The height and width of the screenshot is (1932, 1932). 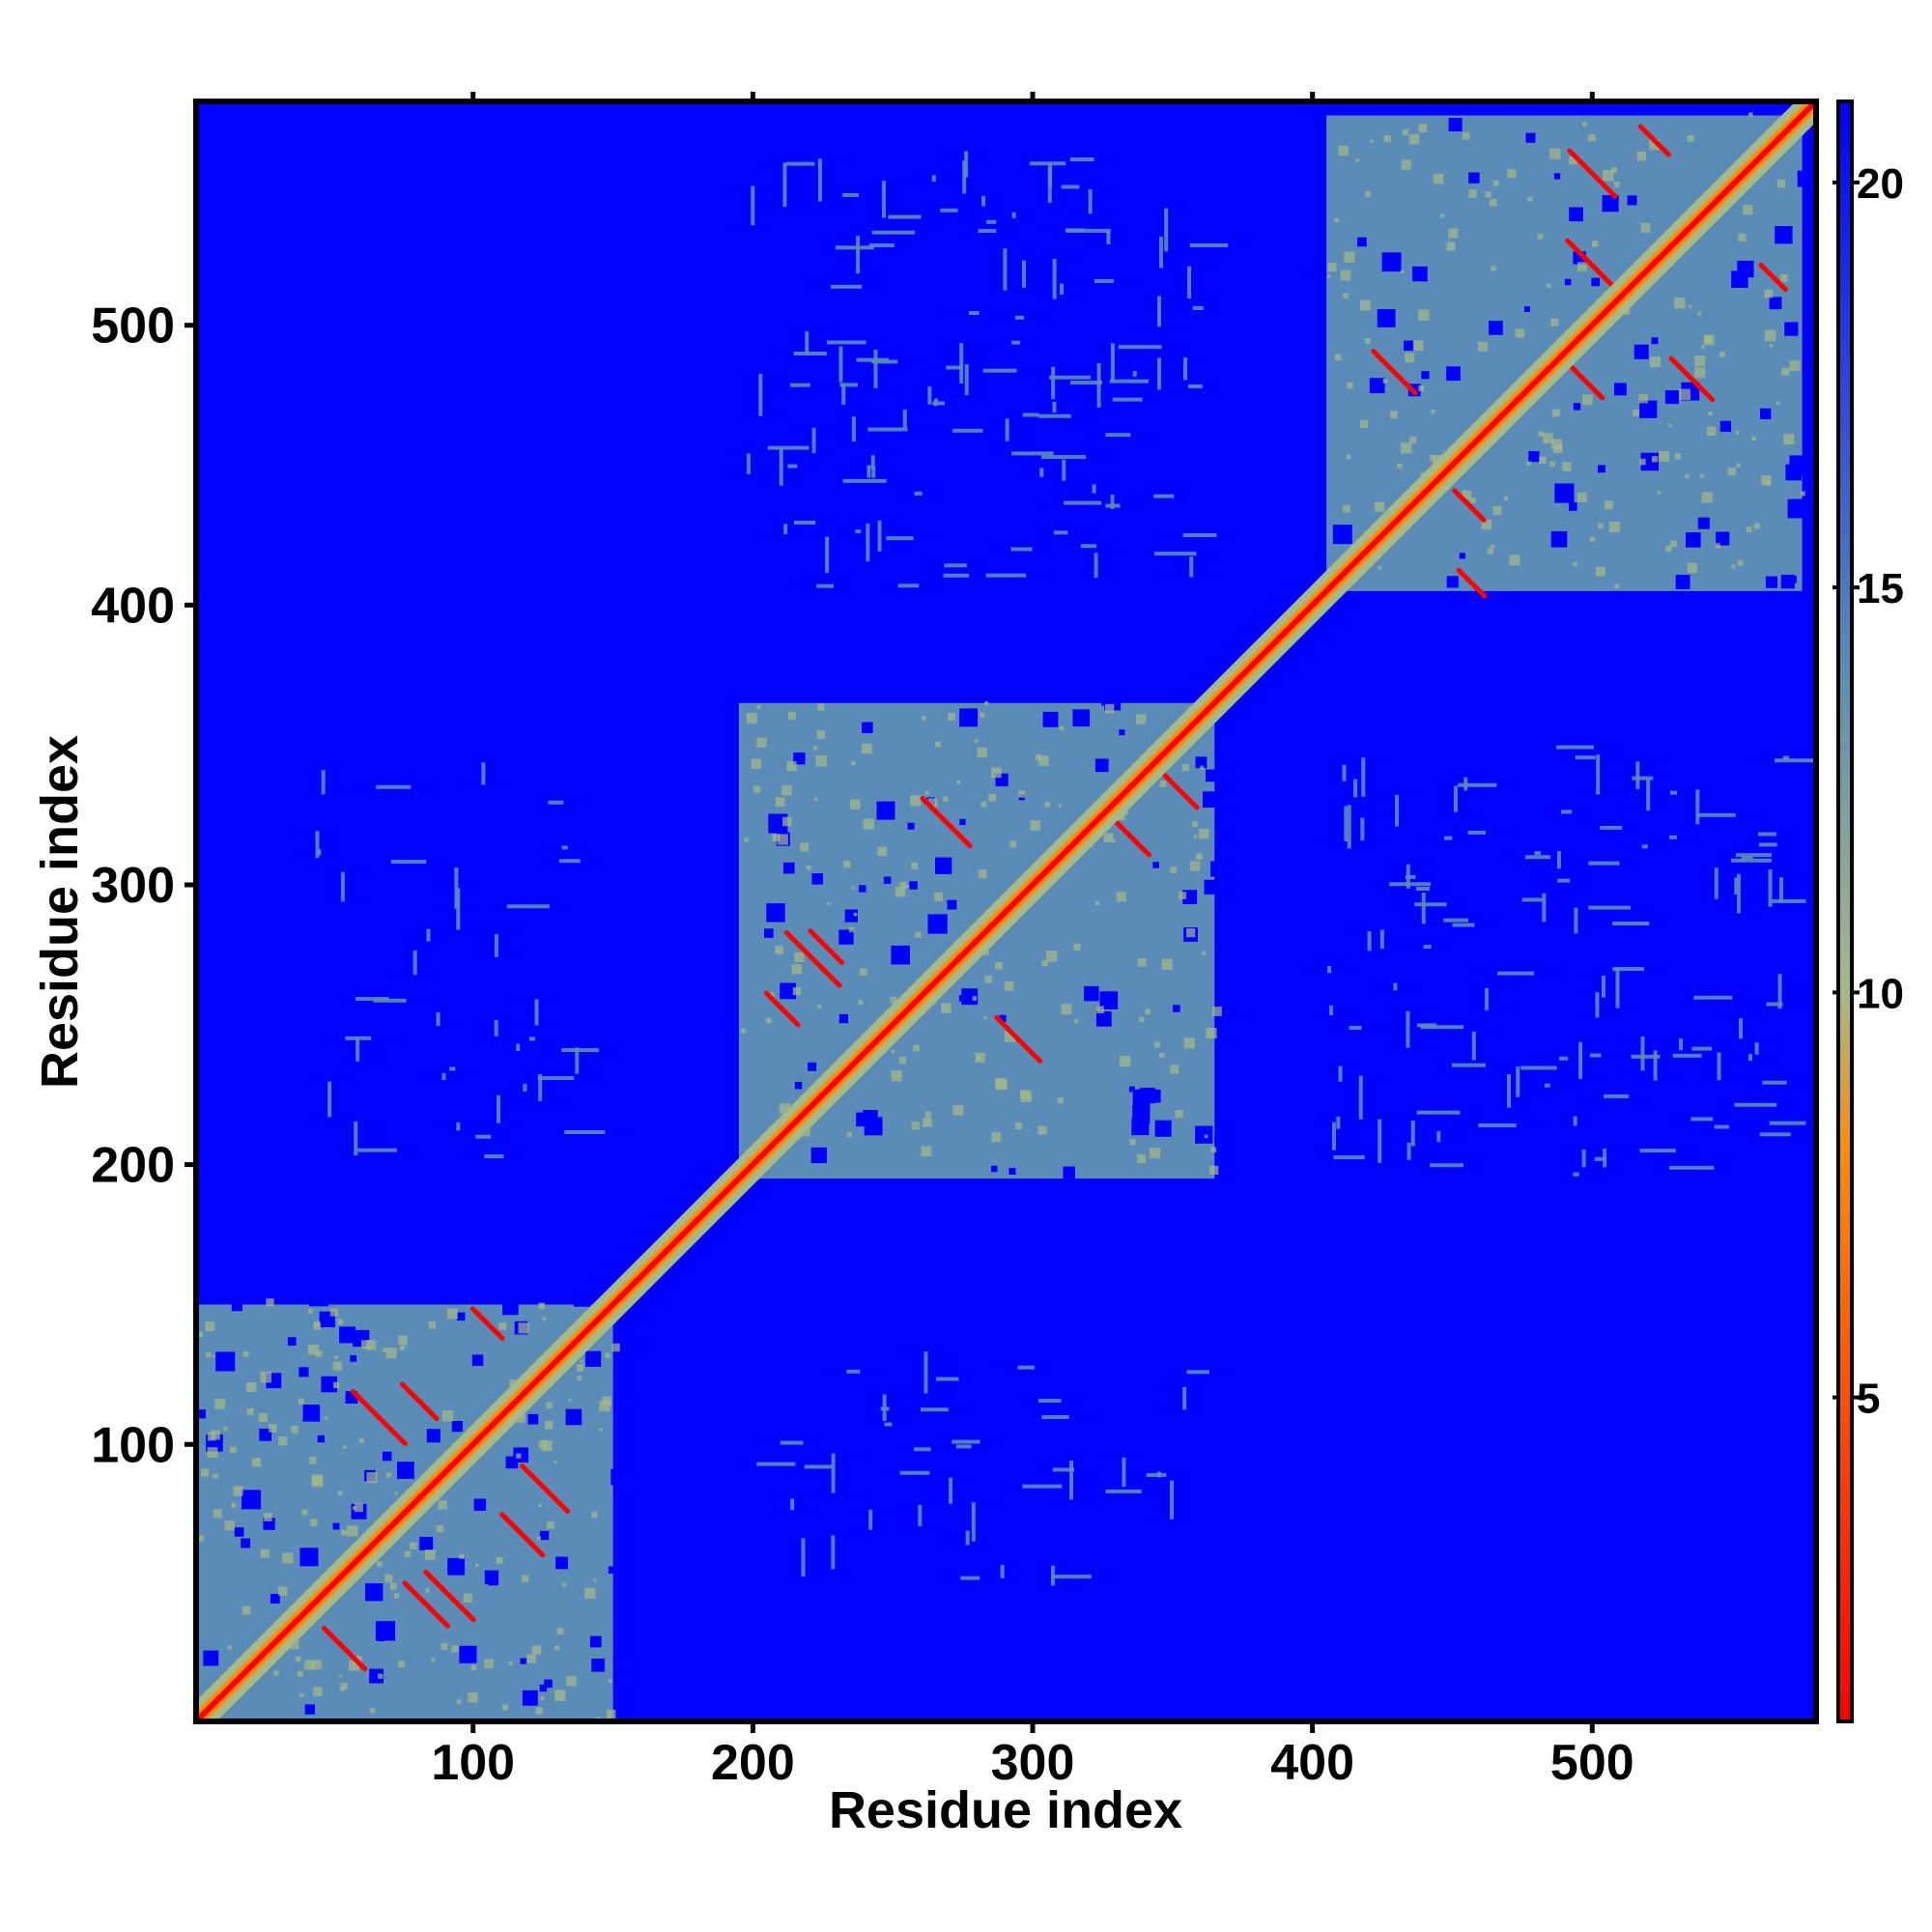 What do you see at coordinates (133, 326) in the screenshot?
I see `y-tick-label: 500` at bounding box center [133, 326].